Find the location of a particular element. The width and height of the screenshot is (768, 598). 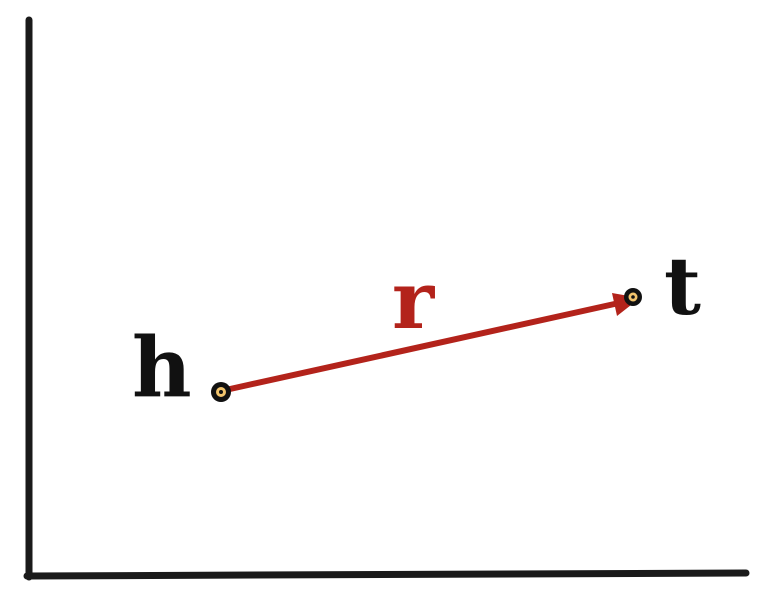

relation-label: r is located at coordinates (413, 300).